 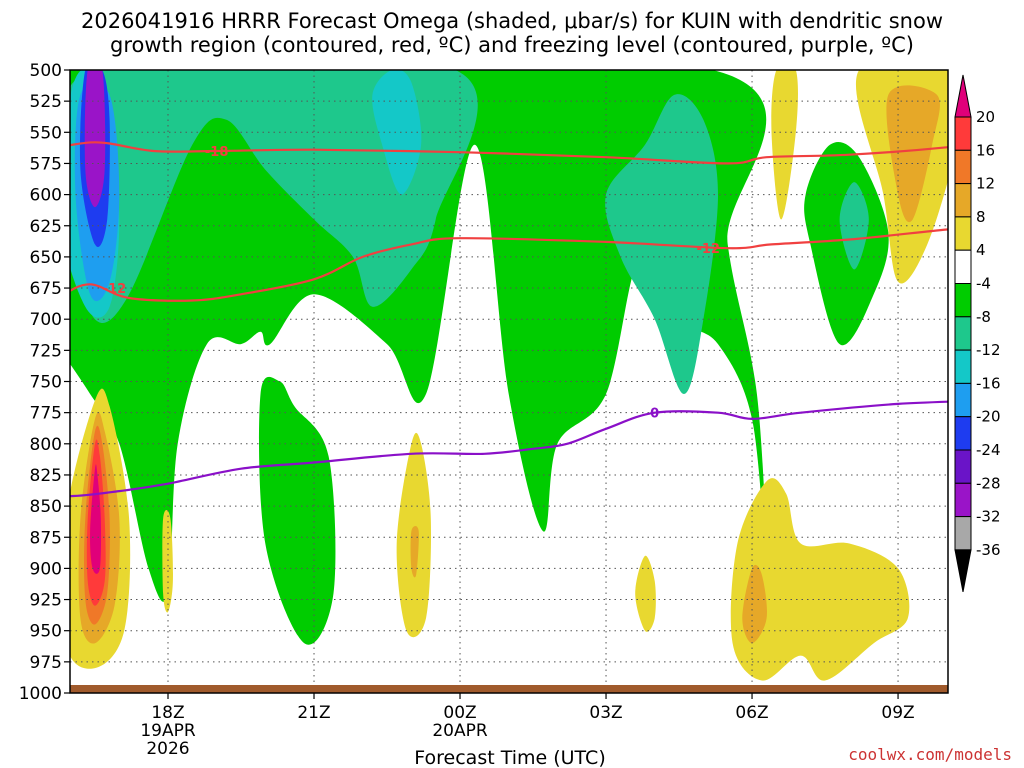 What do you see at coordinates (988, 350) in the screenshot?
I see `colorbar-label: -12` at bounding box center [988, 350].